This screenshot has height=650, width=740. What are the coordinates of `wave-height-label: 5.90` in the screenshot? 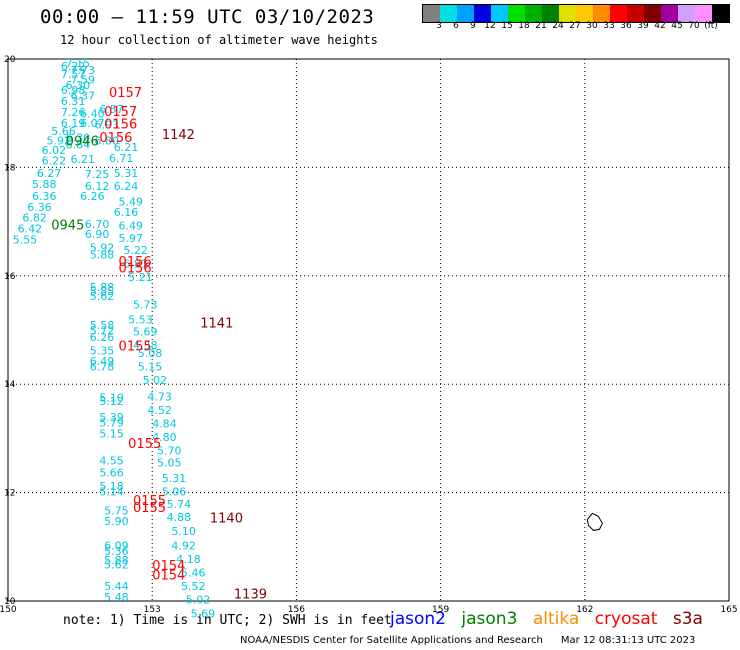 It's located at (116, 521).